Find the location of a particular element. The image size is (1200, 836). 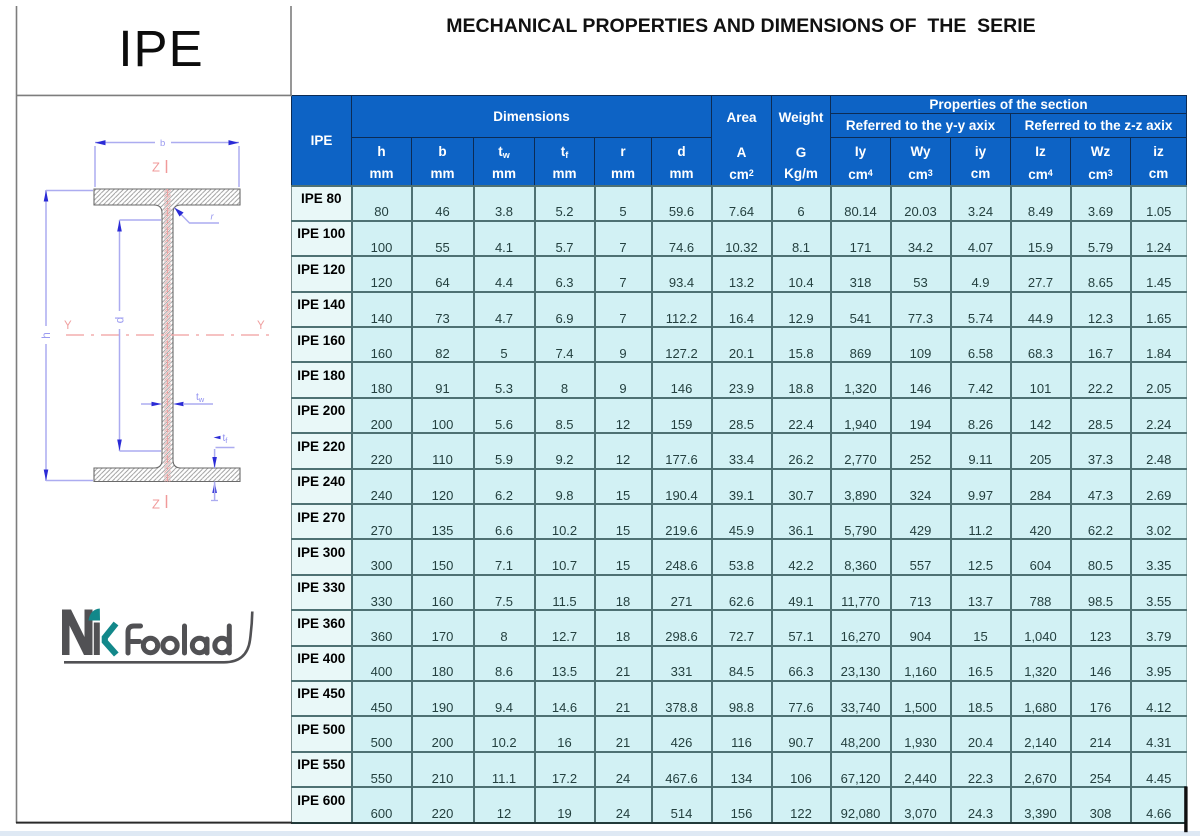

svg-text: tw is located at coordinates (200, 398).